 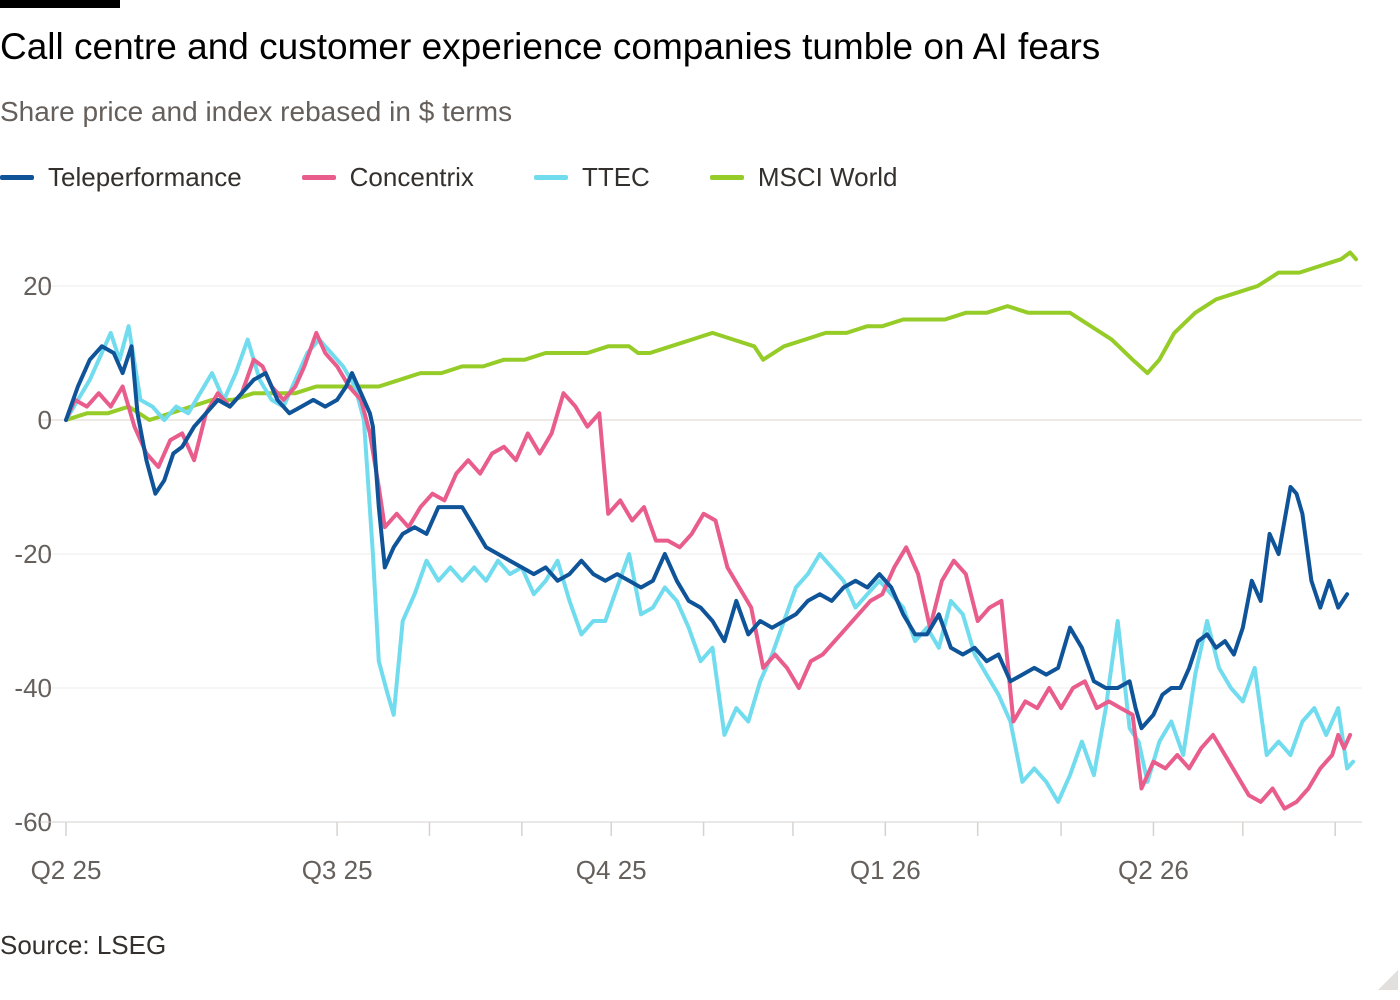 I want to click on source-note: Source: LSEG, so click(x=83, y=945).